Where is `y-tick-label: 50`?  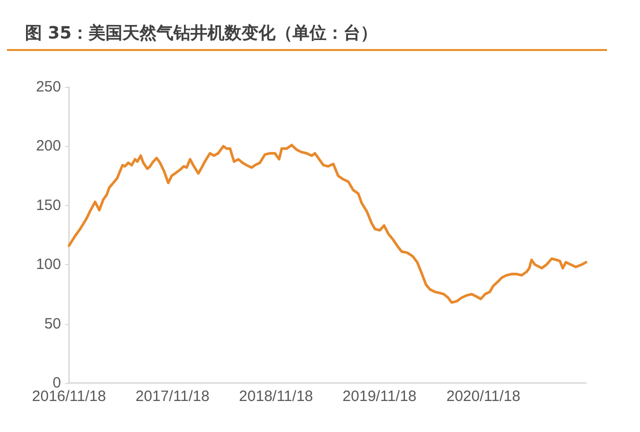 y-tick-label: 50 is located at coordinates (52, 323).